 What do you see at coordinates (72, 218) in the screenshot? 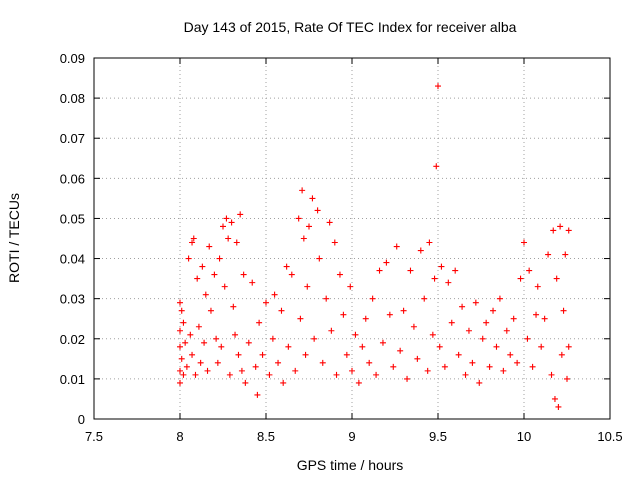
I see `y-tick-label: 0.05` at bounding box center [72, 218].